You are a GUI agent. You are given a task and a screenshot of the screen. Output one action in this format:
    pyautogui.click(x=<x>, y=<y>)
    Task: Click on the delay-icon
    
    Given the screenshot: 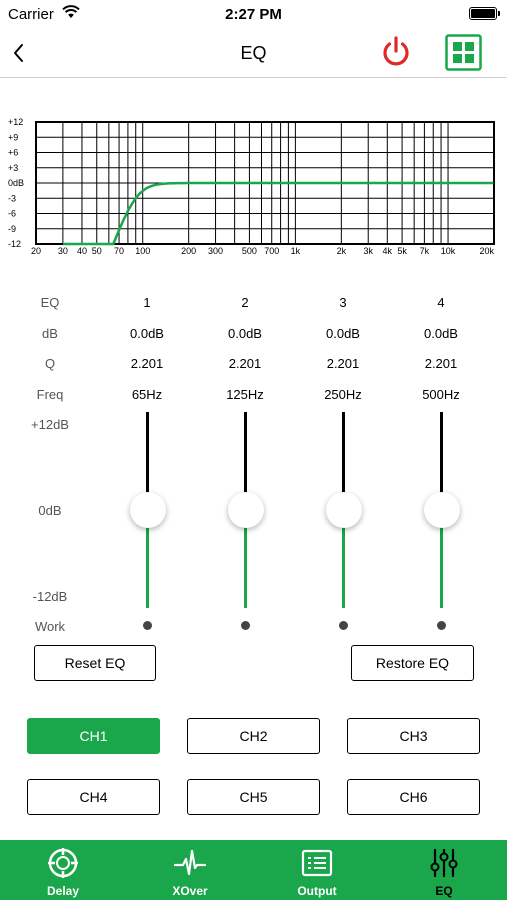 What is the action you would take?
    pyautogui.click(x=63, y=863)
    